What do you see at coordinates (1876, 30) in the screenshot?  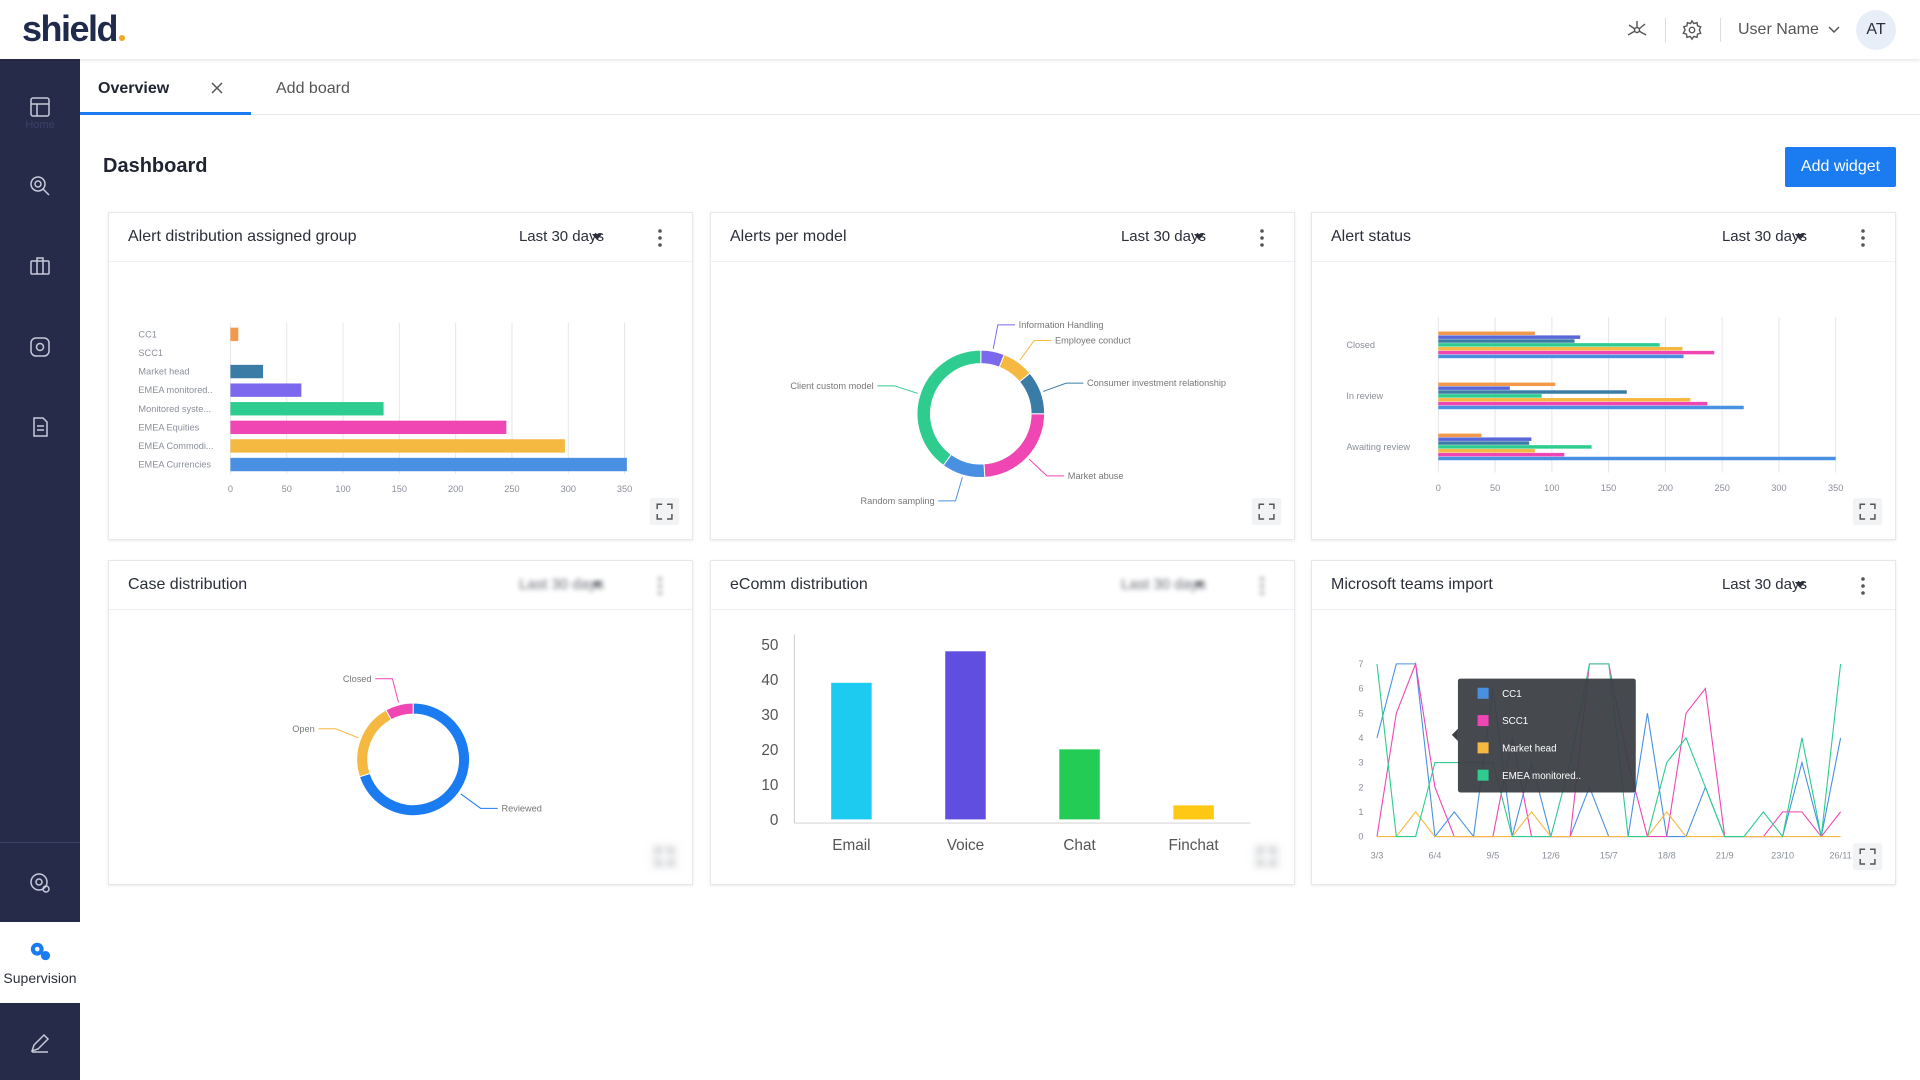 I see `avatar: AT` at bounding box center [1876, 30].